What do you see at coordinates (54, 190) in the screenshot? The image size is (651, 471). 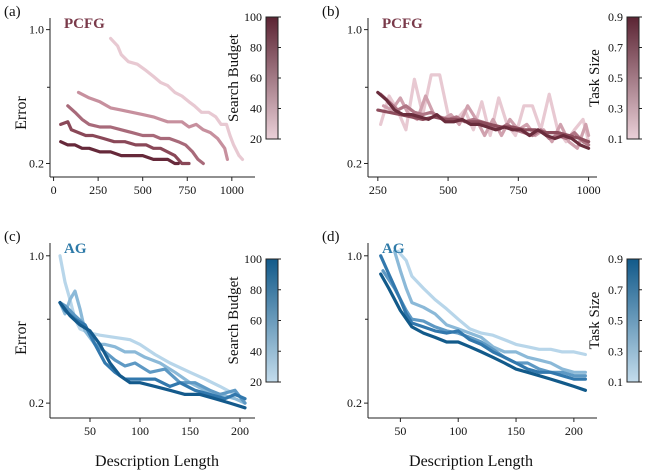 I see `x-tick-label: 0` at bounding box center [54, 190].